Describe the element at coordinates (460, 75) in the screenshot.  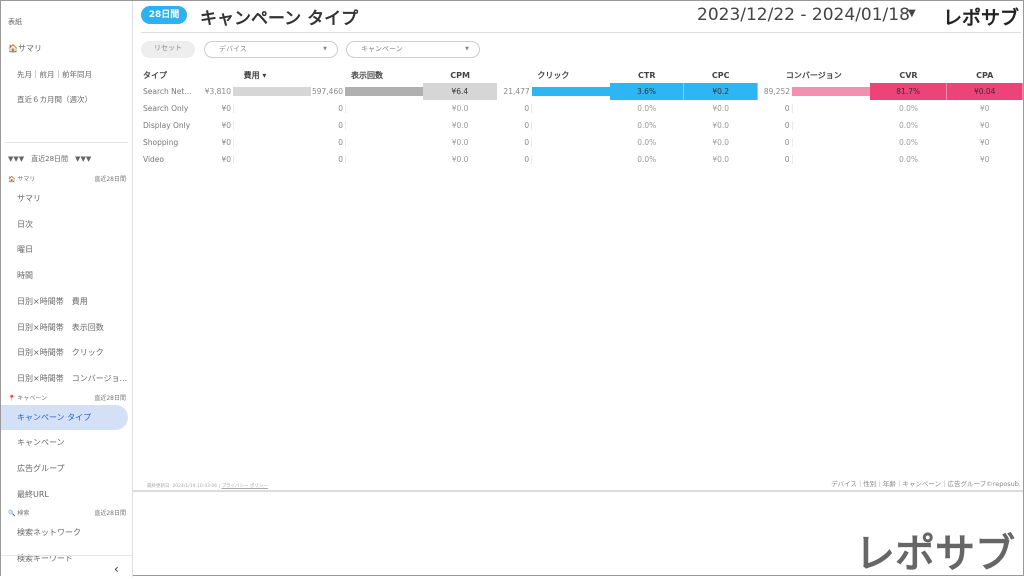
I see `column-header: CPM` at that location.